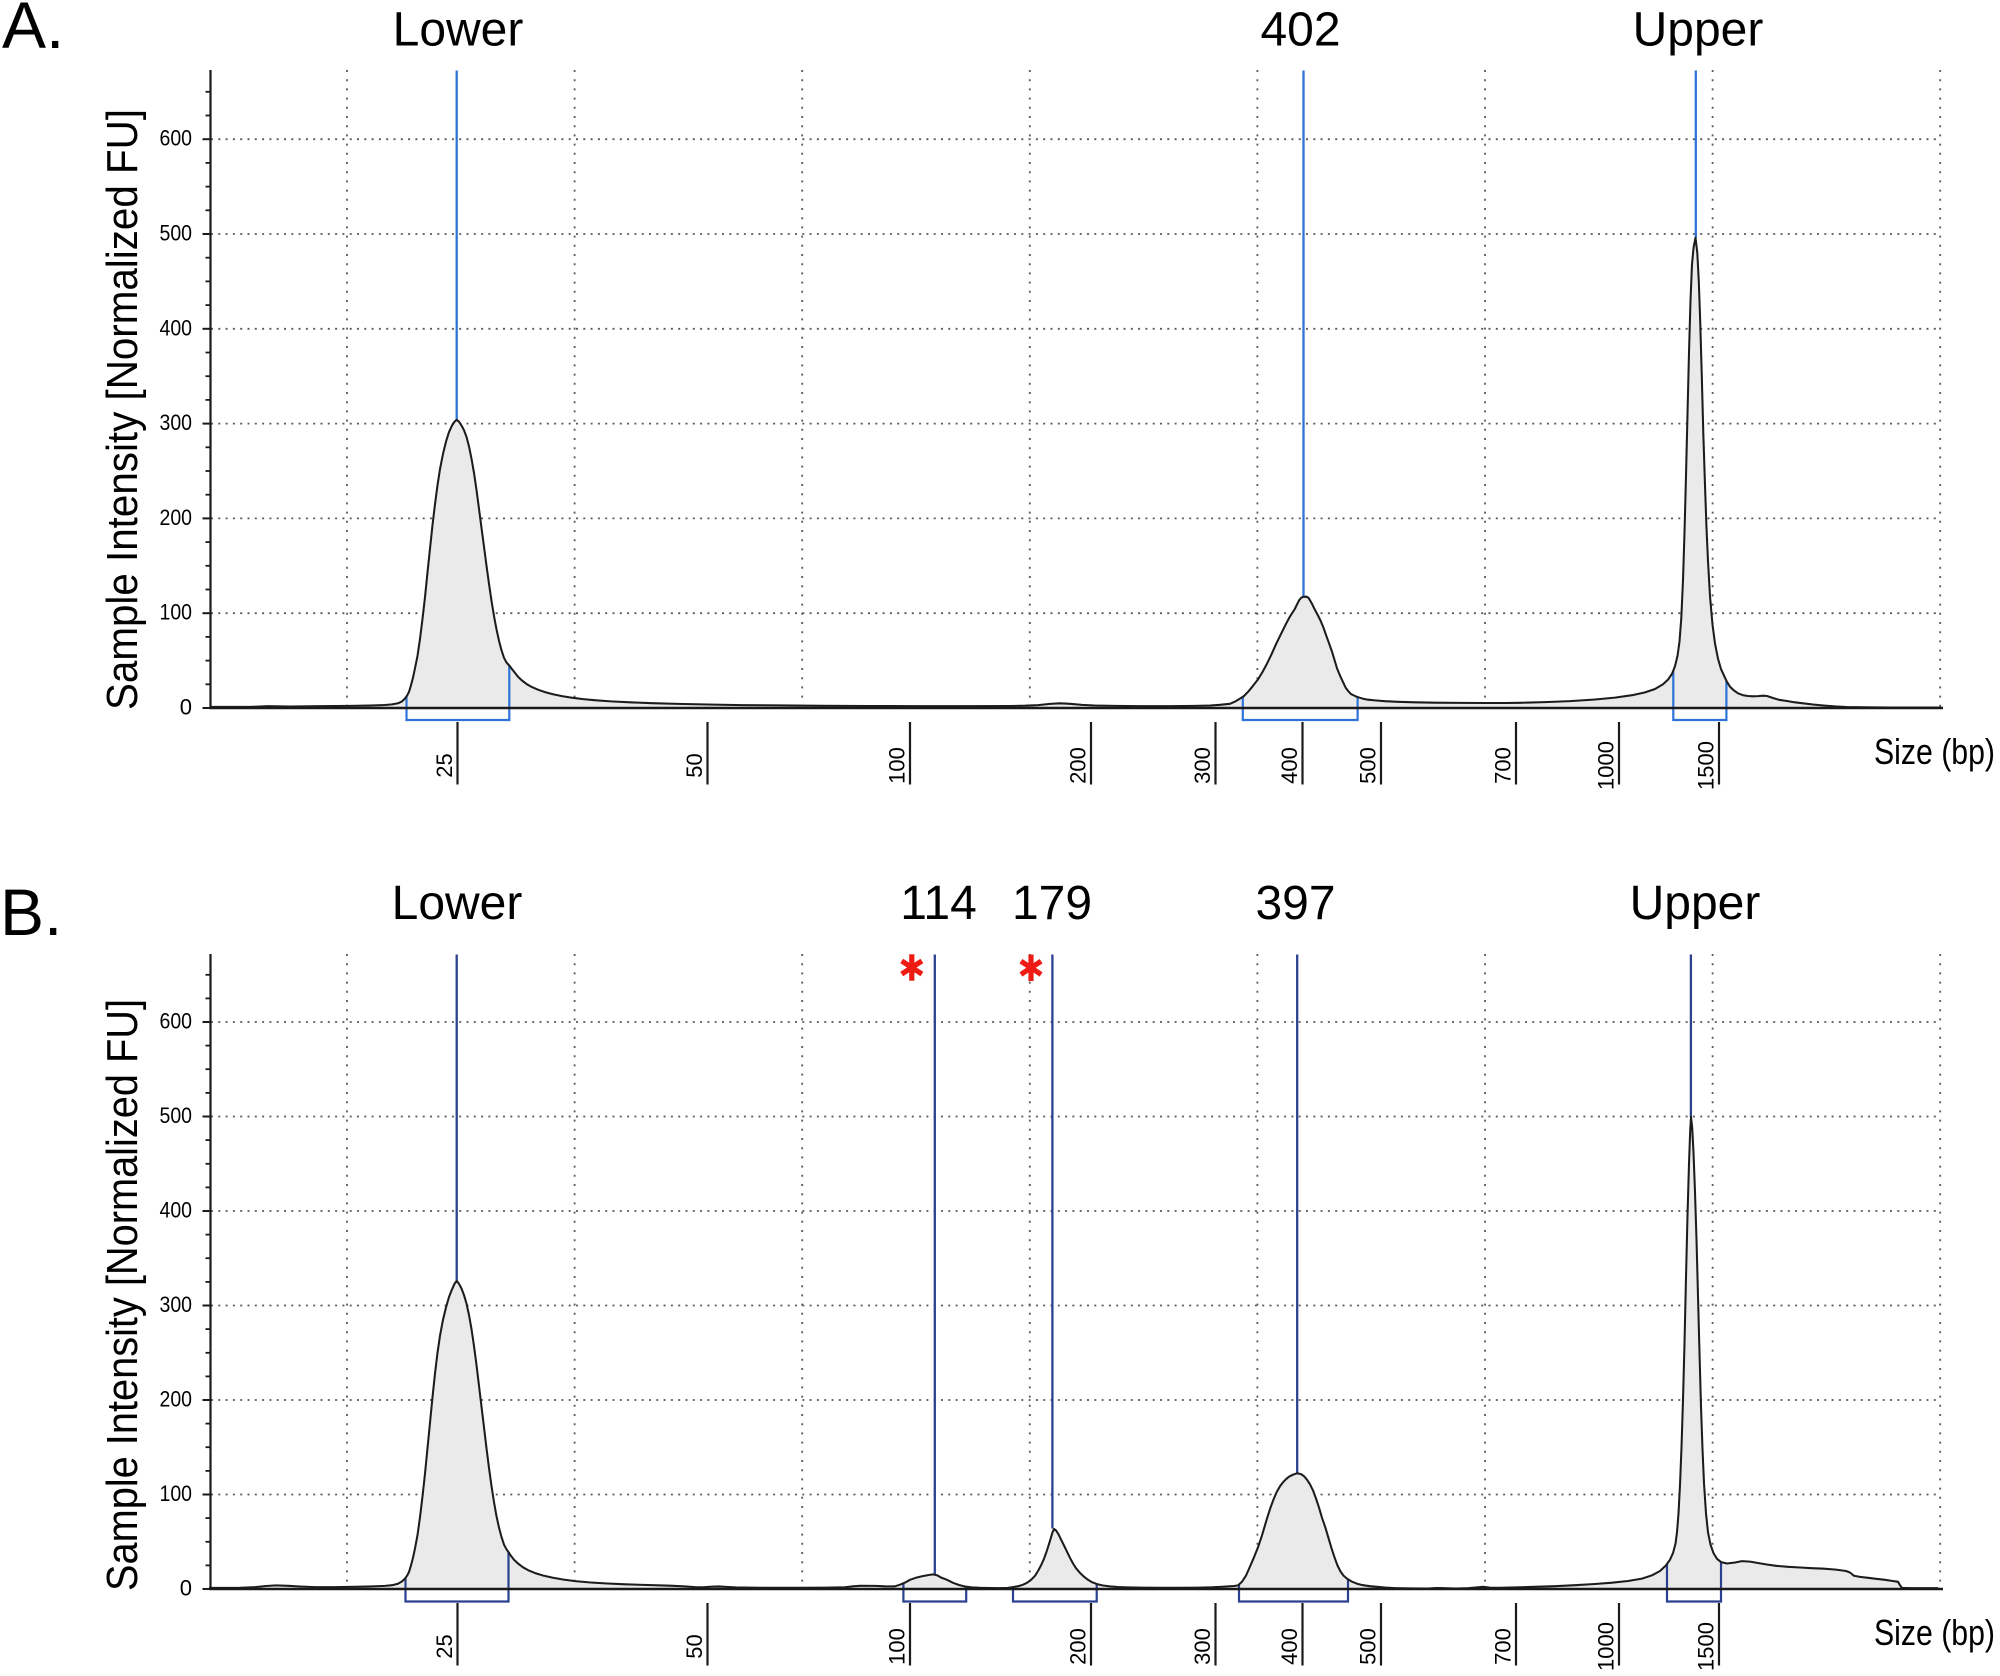 The width and height of the screenshot is (2000, 1676). What do you see at coordinates (1295, 903) in the screenshot?
I see `svg-text: 397` at bounding box center [1295, 903].